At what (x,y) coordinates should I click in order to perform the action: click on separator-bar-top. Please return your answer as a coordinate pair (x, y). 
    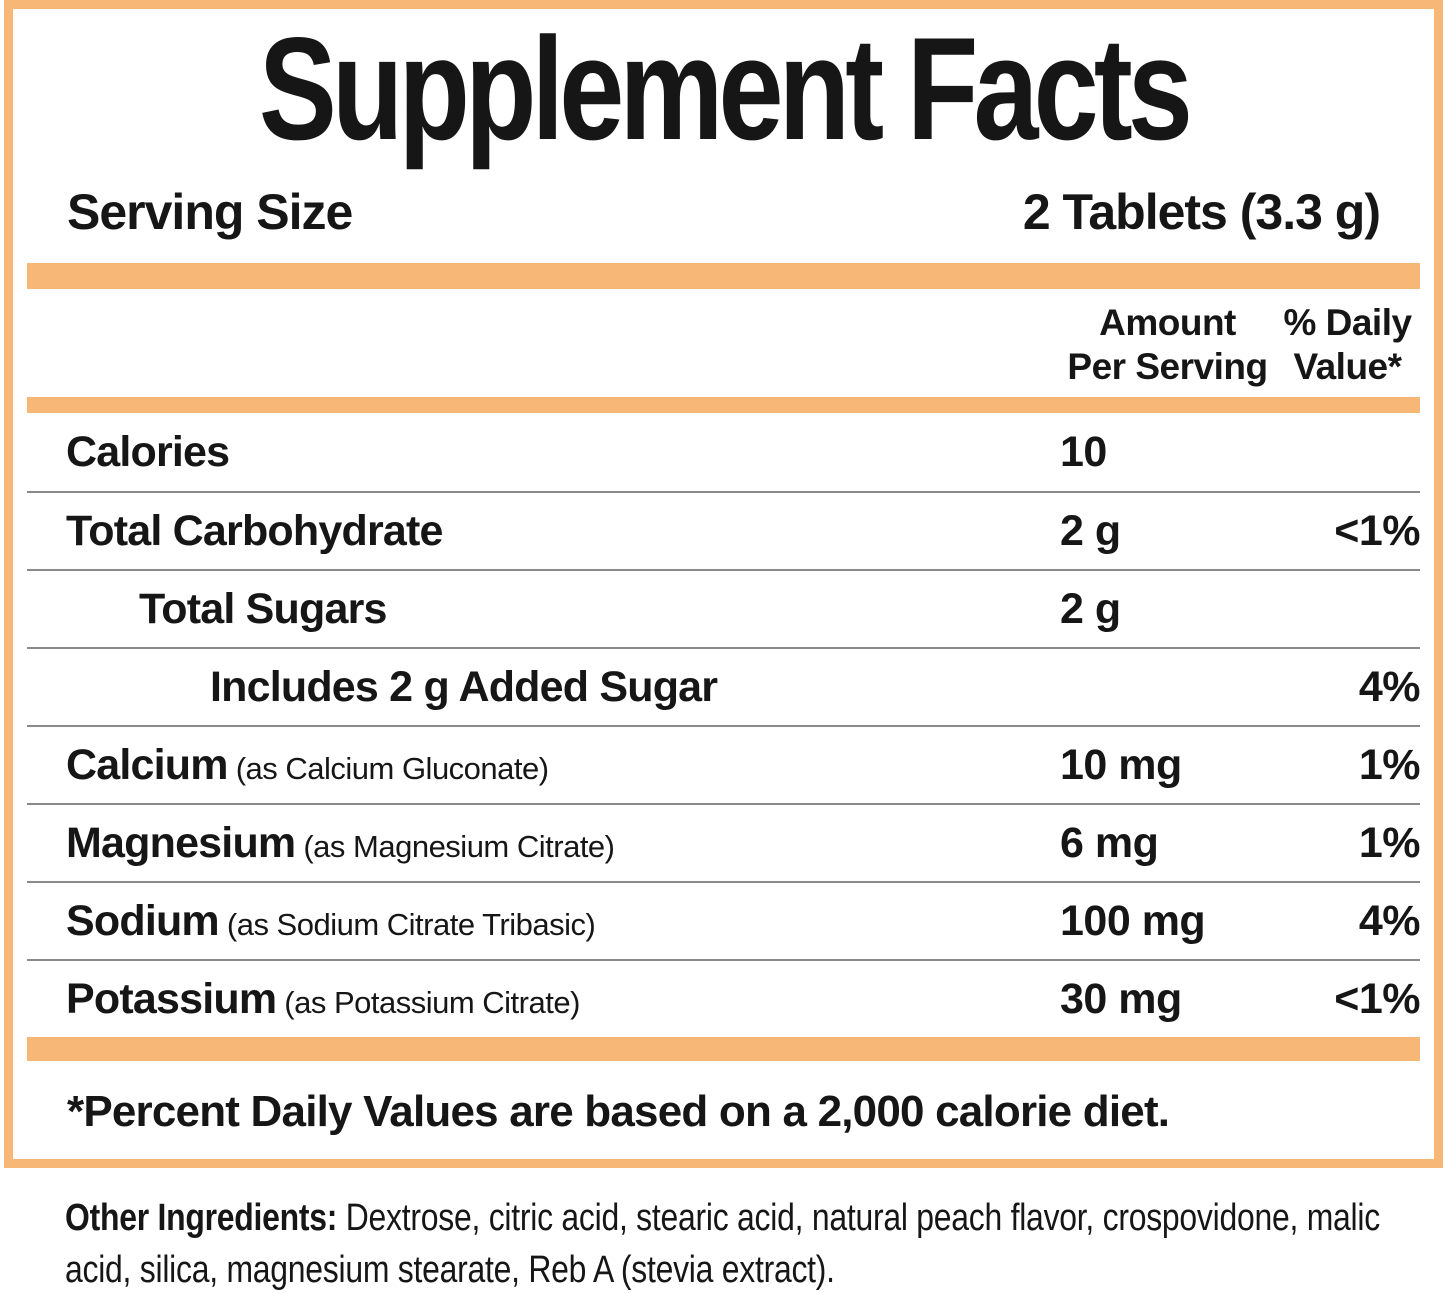
    Looking at the image, I should click on (723, 276).